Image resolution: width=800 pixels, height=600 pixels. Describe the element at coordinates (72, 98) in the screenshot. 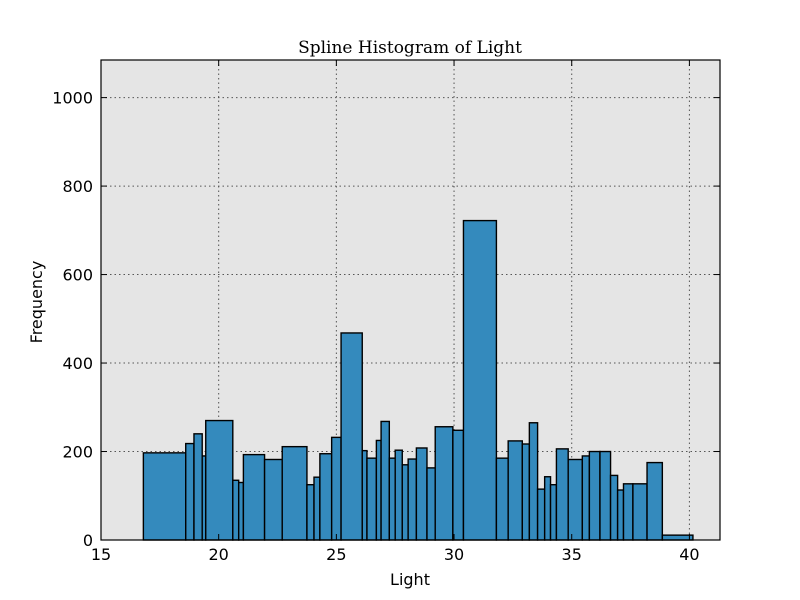

I see `y-tick-label: 1000` at that location.